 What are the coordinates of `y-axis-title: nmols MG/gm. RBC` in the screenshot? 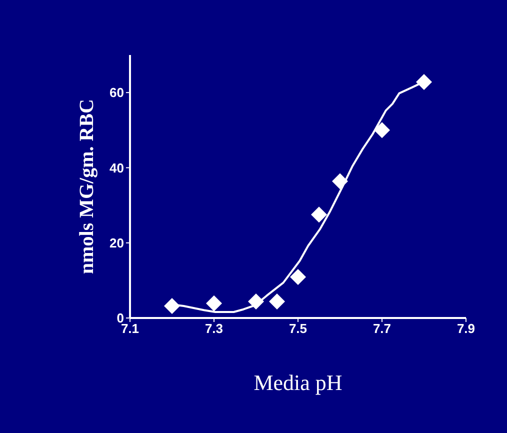 It's located at (87, 186).